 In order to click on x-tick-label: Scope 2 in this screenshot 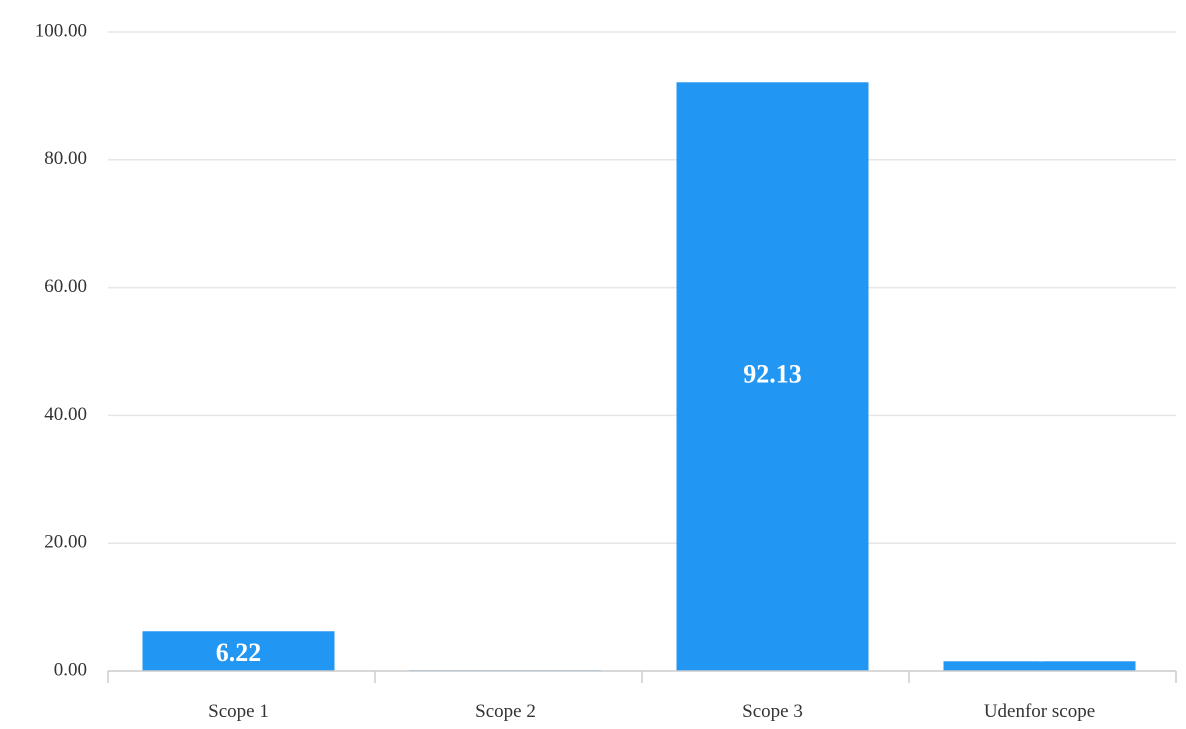, I will do `click(505, 711)`.